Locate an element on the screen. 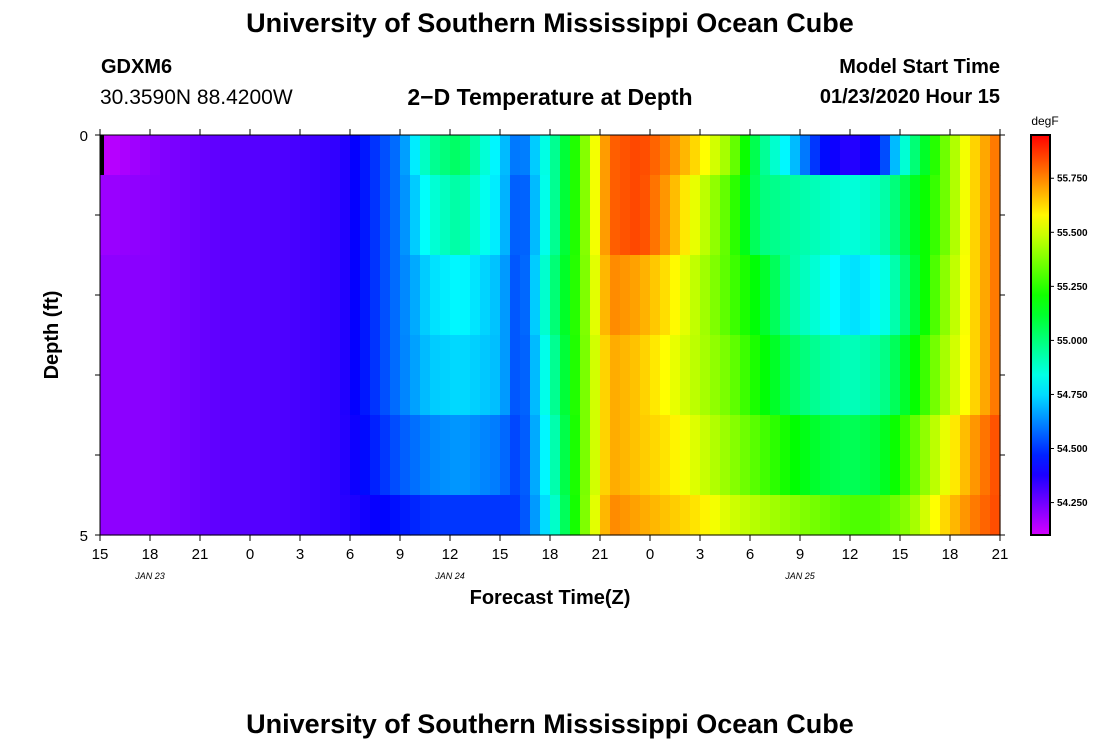 The width and height of the screenshot is (1100, 750). x-tick-label: 0 is located at coordinates (650, 554).